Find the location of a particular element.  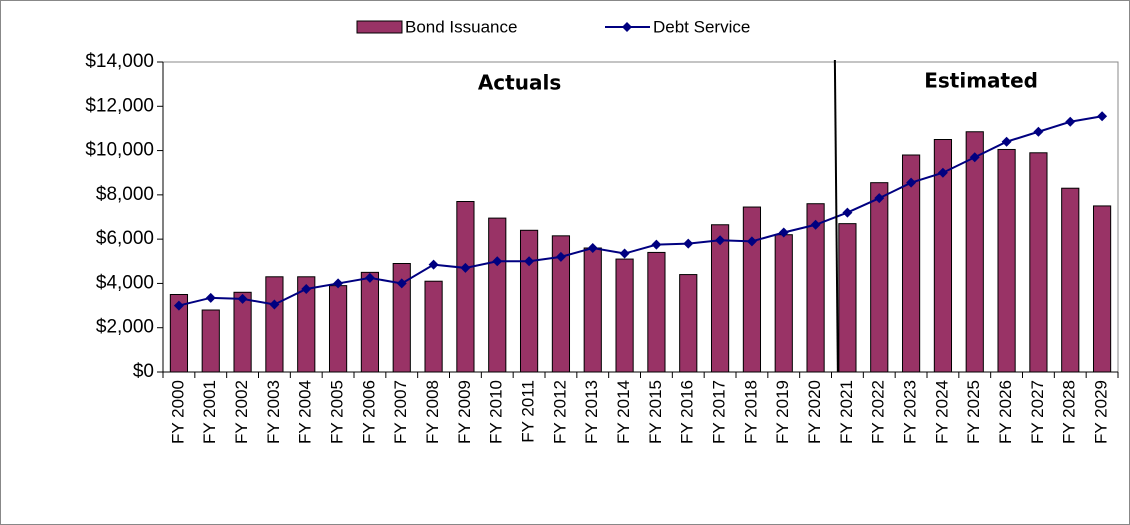

divider is located at coordinates (836, 216).